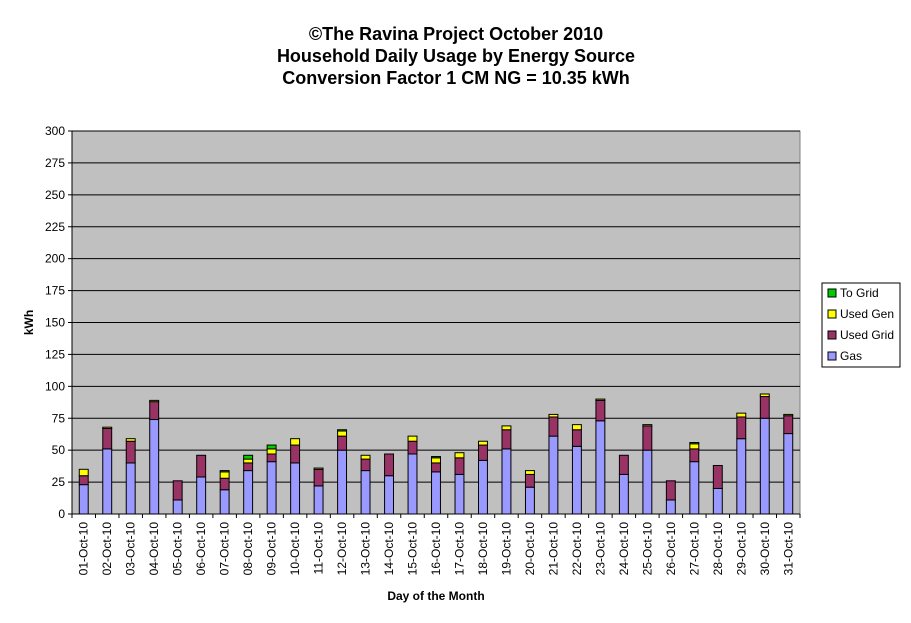  Describe the element at coordinates (867, 335) in the screenshot. I see `legend-label: Used Grid` at that location.